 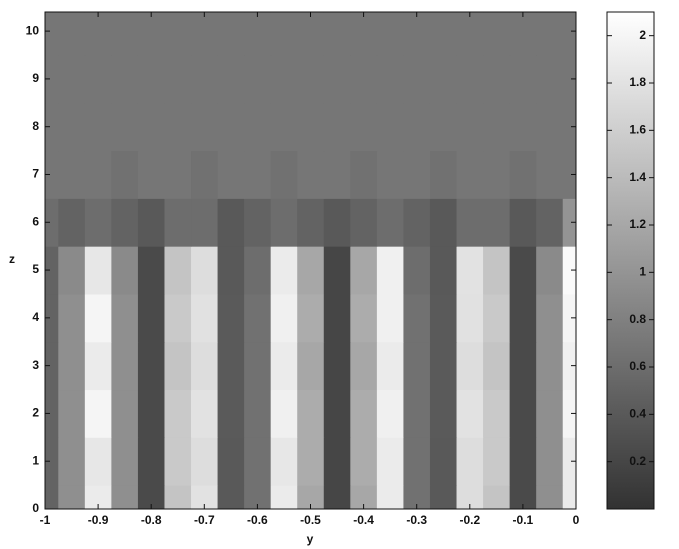 I want to click on colorbar-tick-label: 1.8, so click(x=637, y=82).